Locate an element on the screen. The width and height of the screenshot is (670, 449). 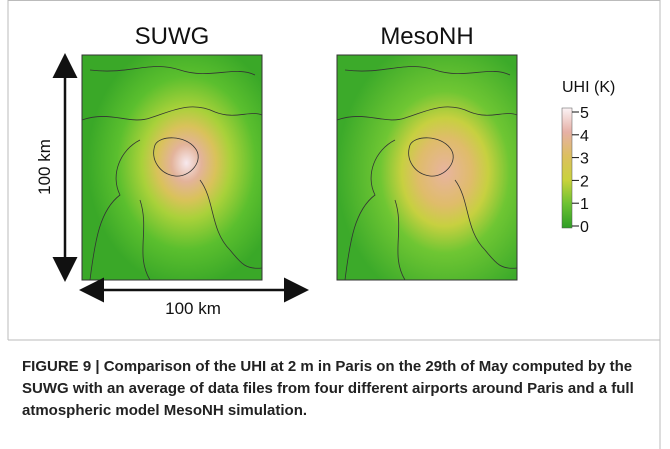
colorbar-title: UHI (K) is located at coordinates (588, 87).